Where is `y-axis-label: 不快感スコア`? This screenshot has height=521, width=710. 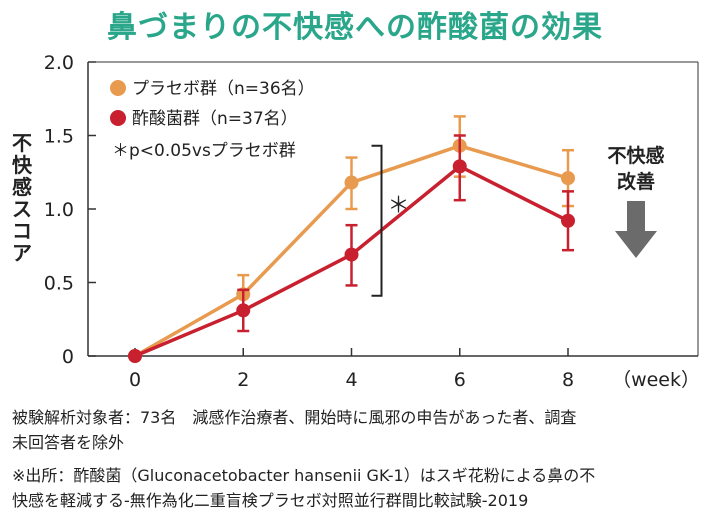
y-axis-label: 不快感スコア is located at coordinates (22, 198).